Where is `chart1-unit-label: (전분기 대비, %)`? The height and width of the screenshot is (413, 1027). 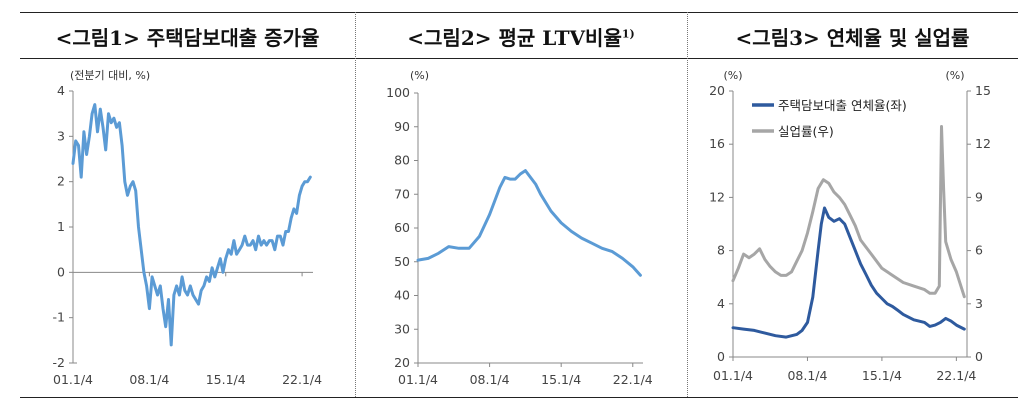
chart1-unit-label: (전분기 대비, %) is located at coordinates (110, 75).